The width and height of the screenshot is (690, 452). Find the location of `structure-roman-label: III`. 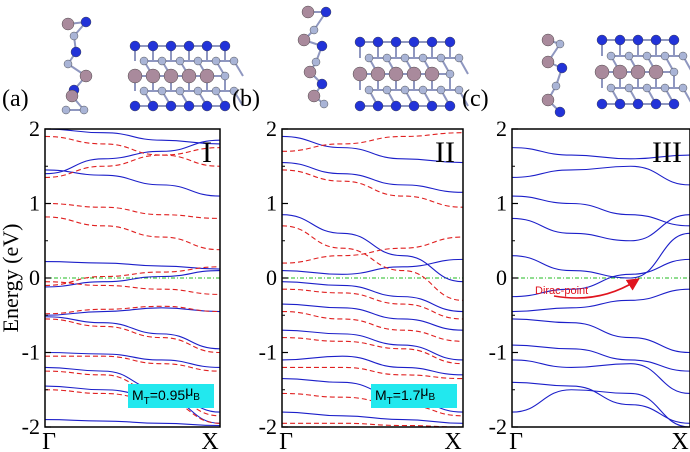

structure-roman-label: III is located at coordinates (667, 152).